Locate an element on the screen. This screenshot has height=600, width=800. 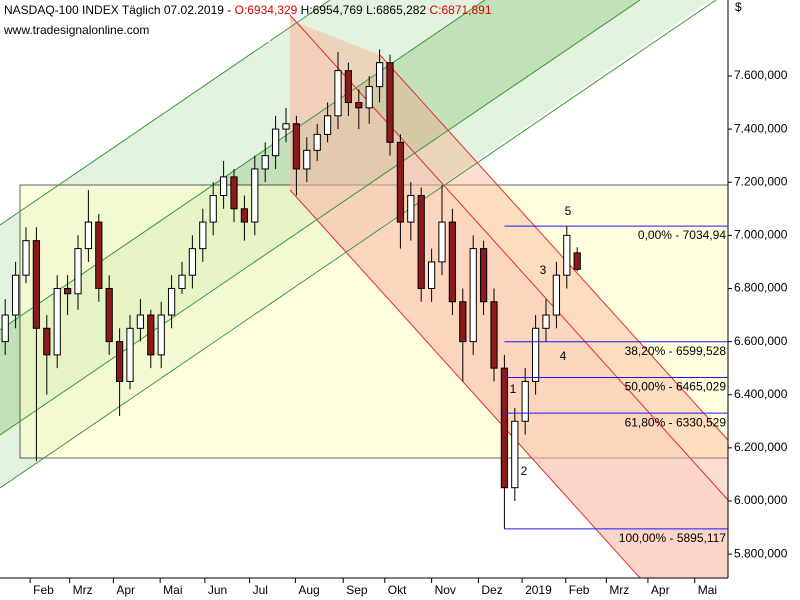
fib-label: 0,00% - 7034,94 is located at coordinates (682, 235).